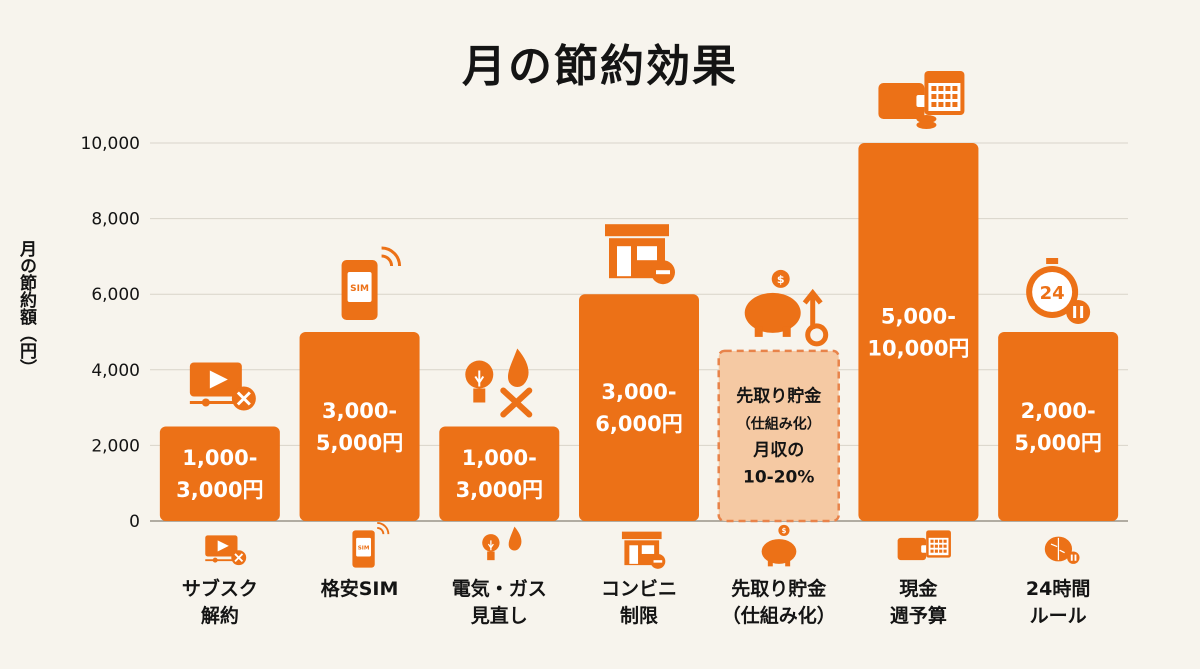 This screenshot has height=669, width=1200. Describe the element at coordinates (638, 602) in the screenshot. I see `category-label: コンビニ 制限` at that location.